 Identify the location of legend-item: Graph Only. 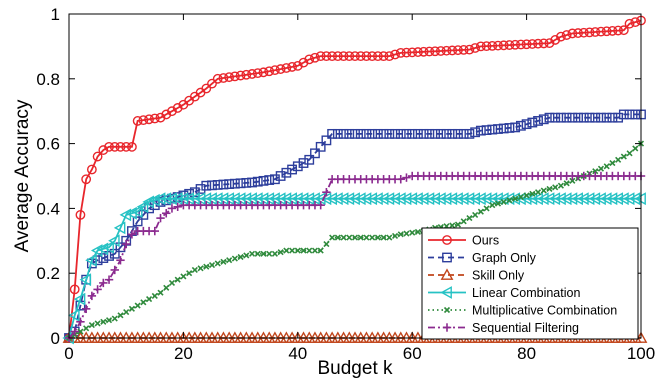
(482, 258).